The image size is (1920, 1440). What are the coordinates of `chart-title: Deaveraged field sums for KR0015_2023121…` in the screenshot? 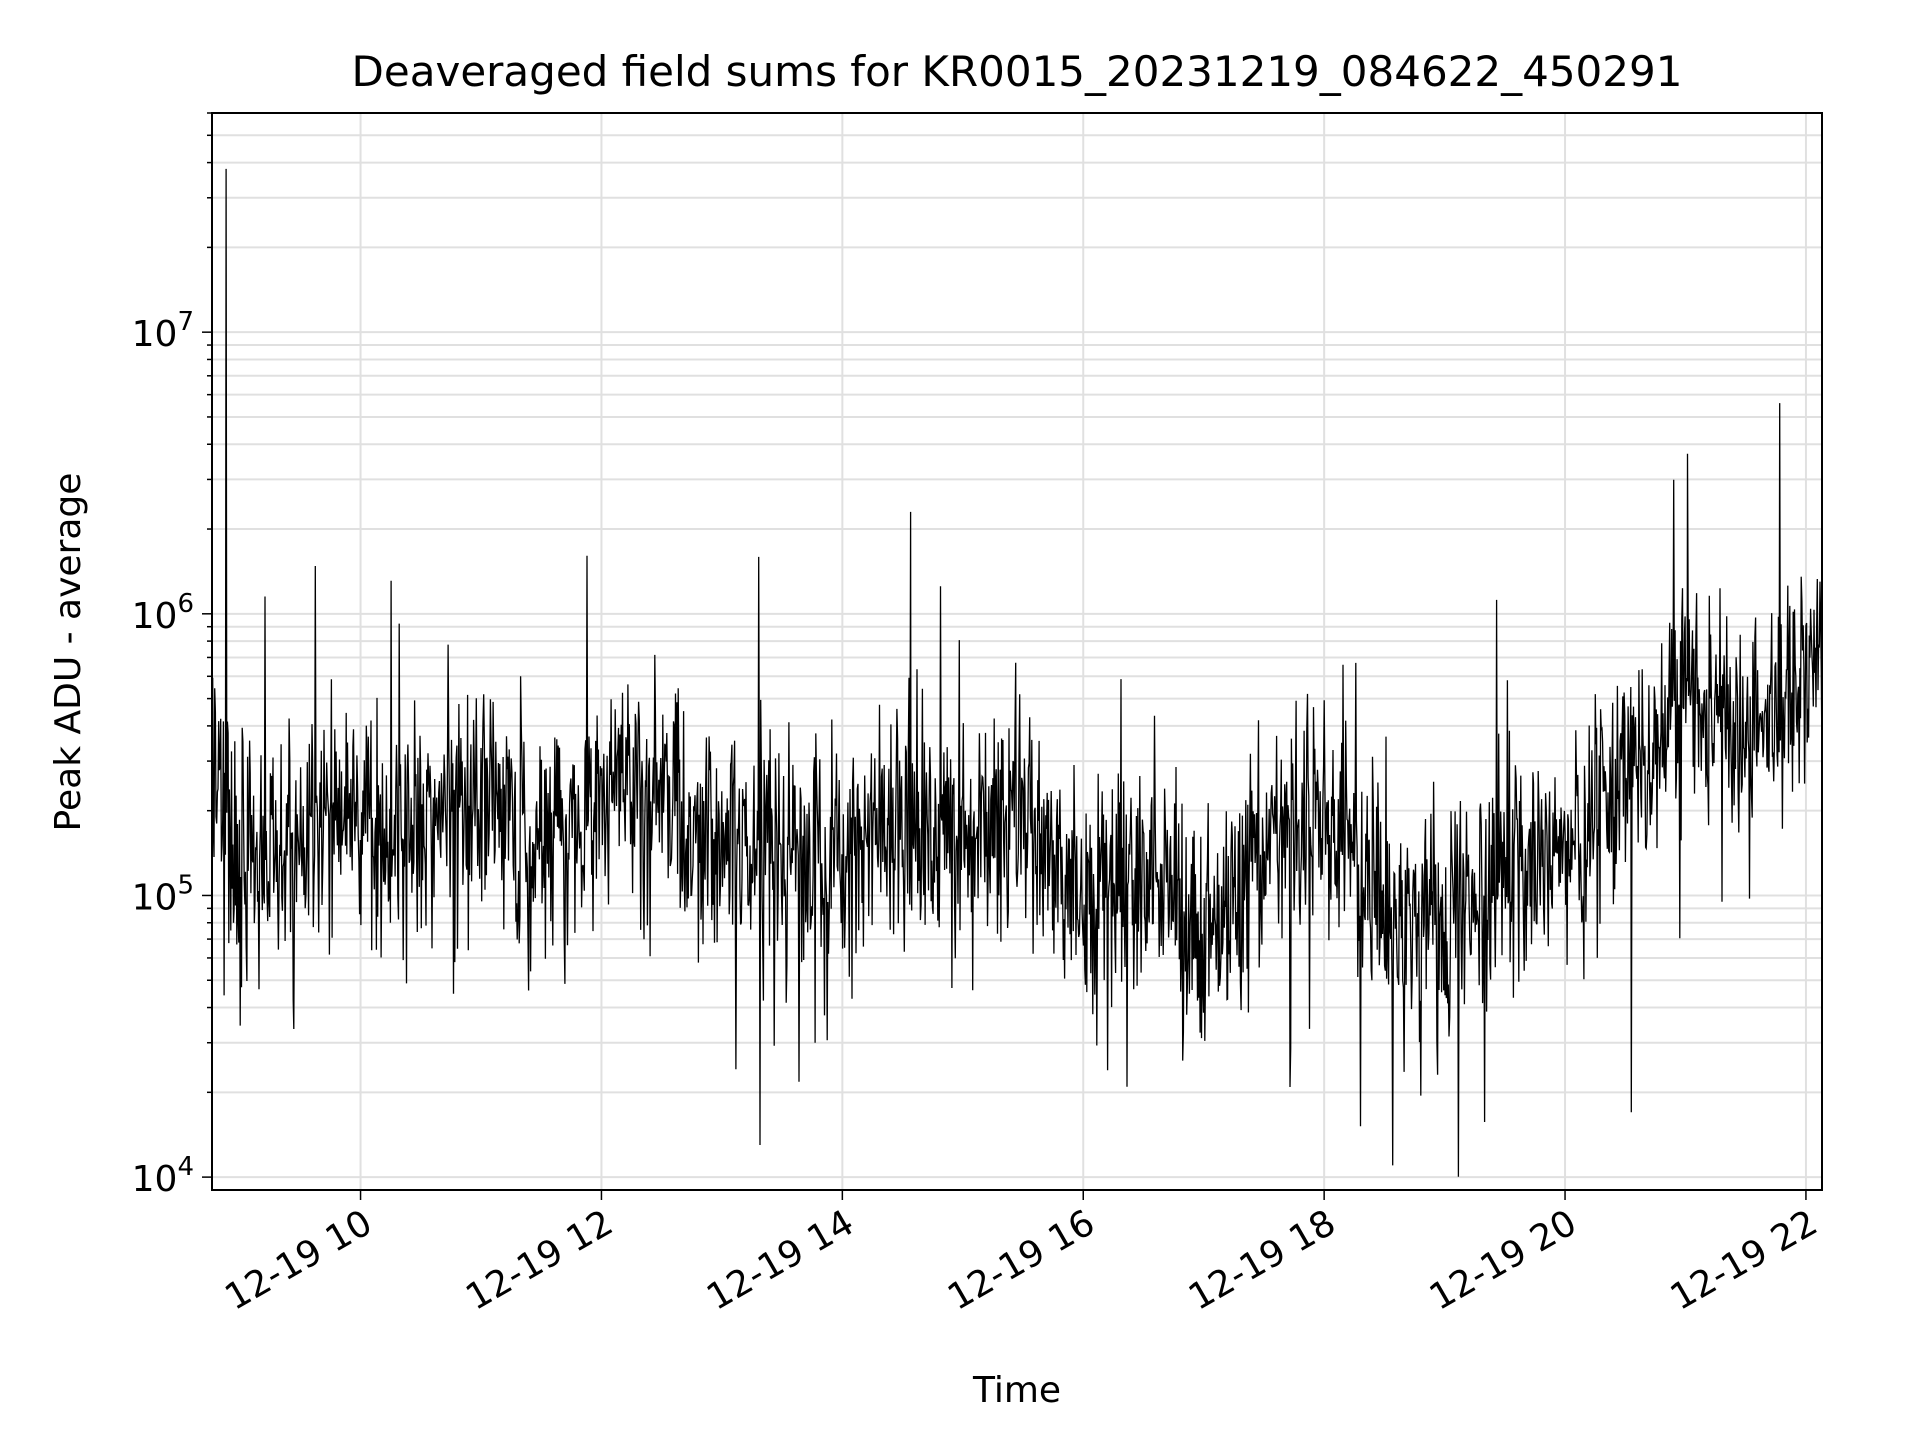 It's located at (1017, 71).